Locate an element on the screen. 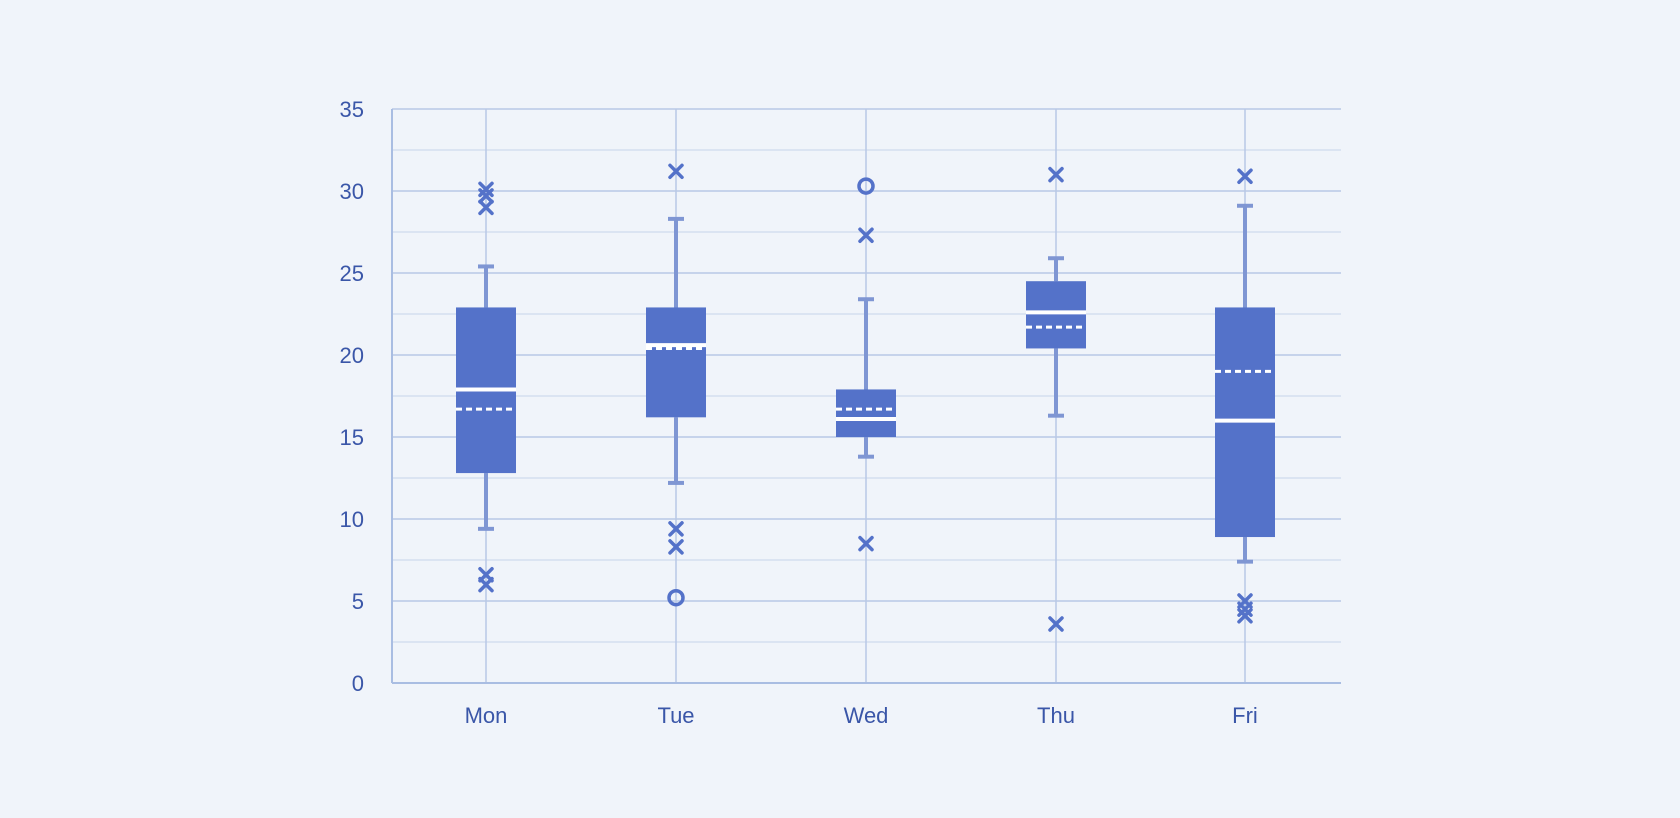  box-mon is located at coordinates (486, 387).